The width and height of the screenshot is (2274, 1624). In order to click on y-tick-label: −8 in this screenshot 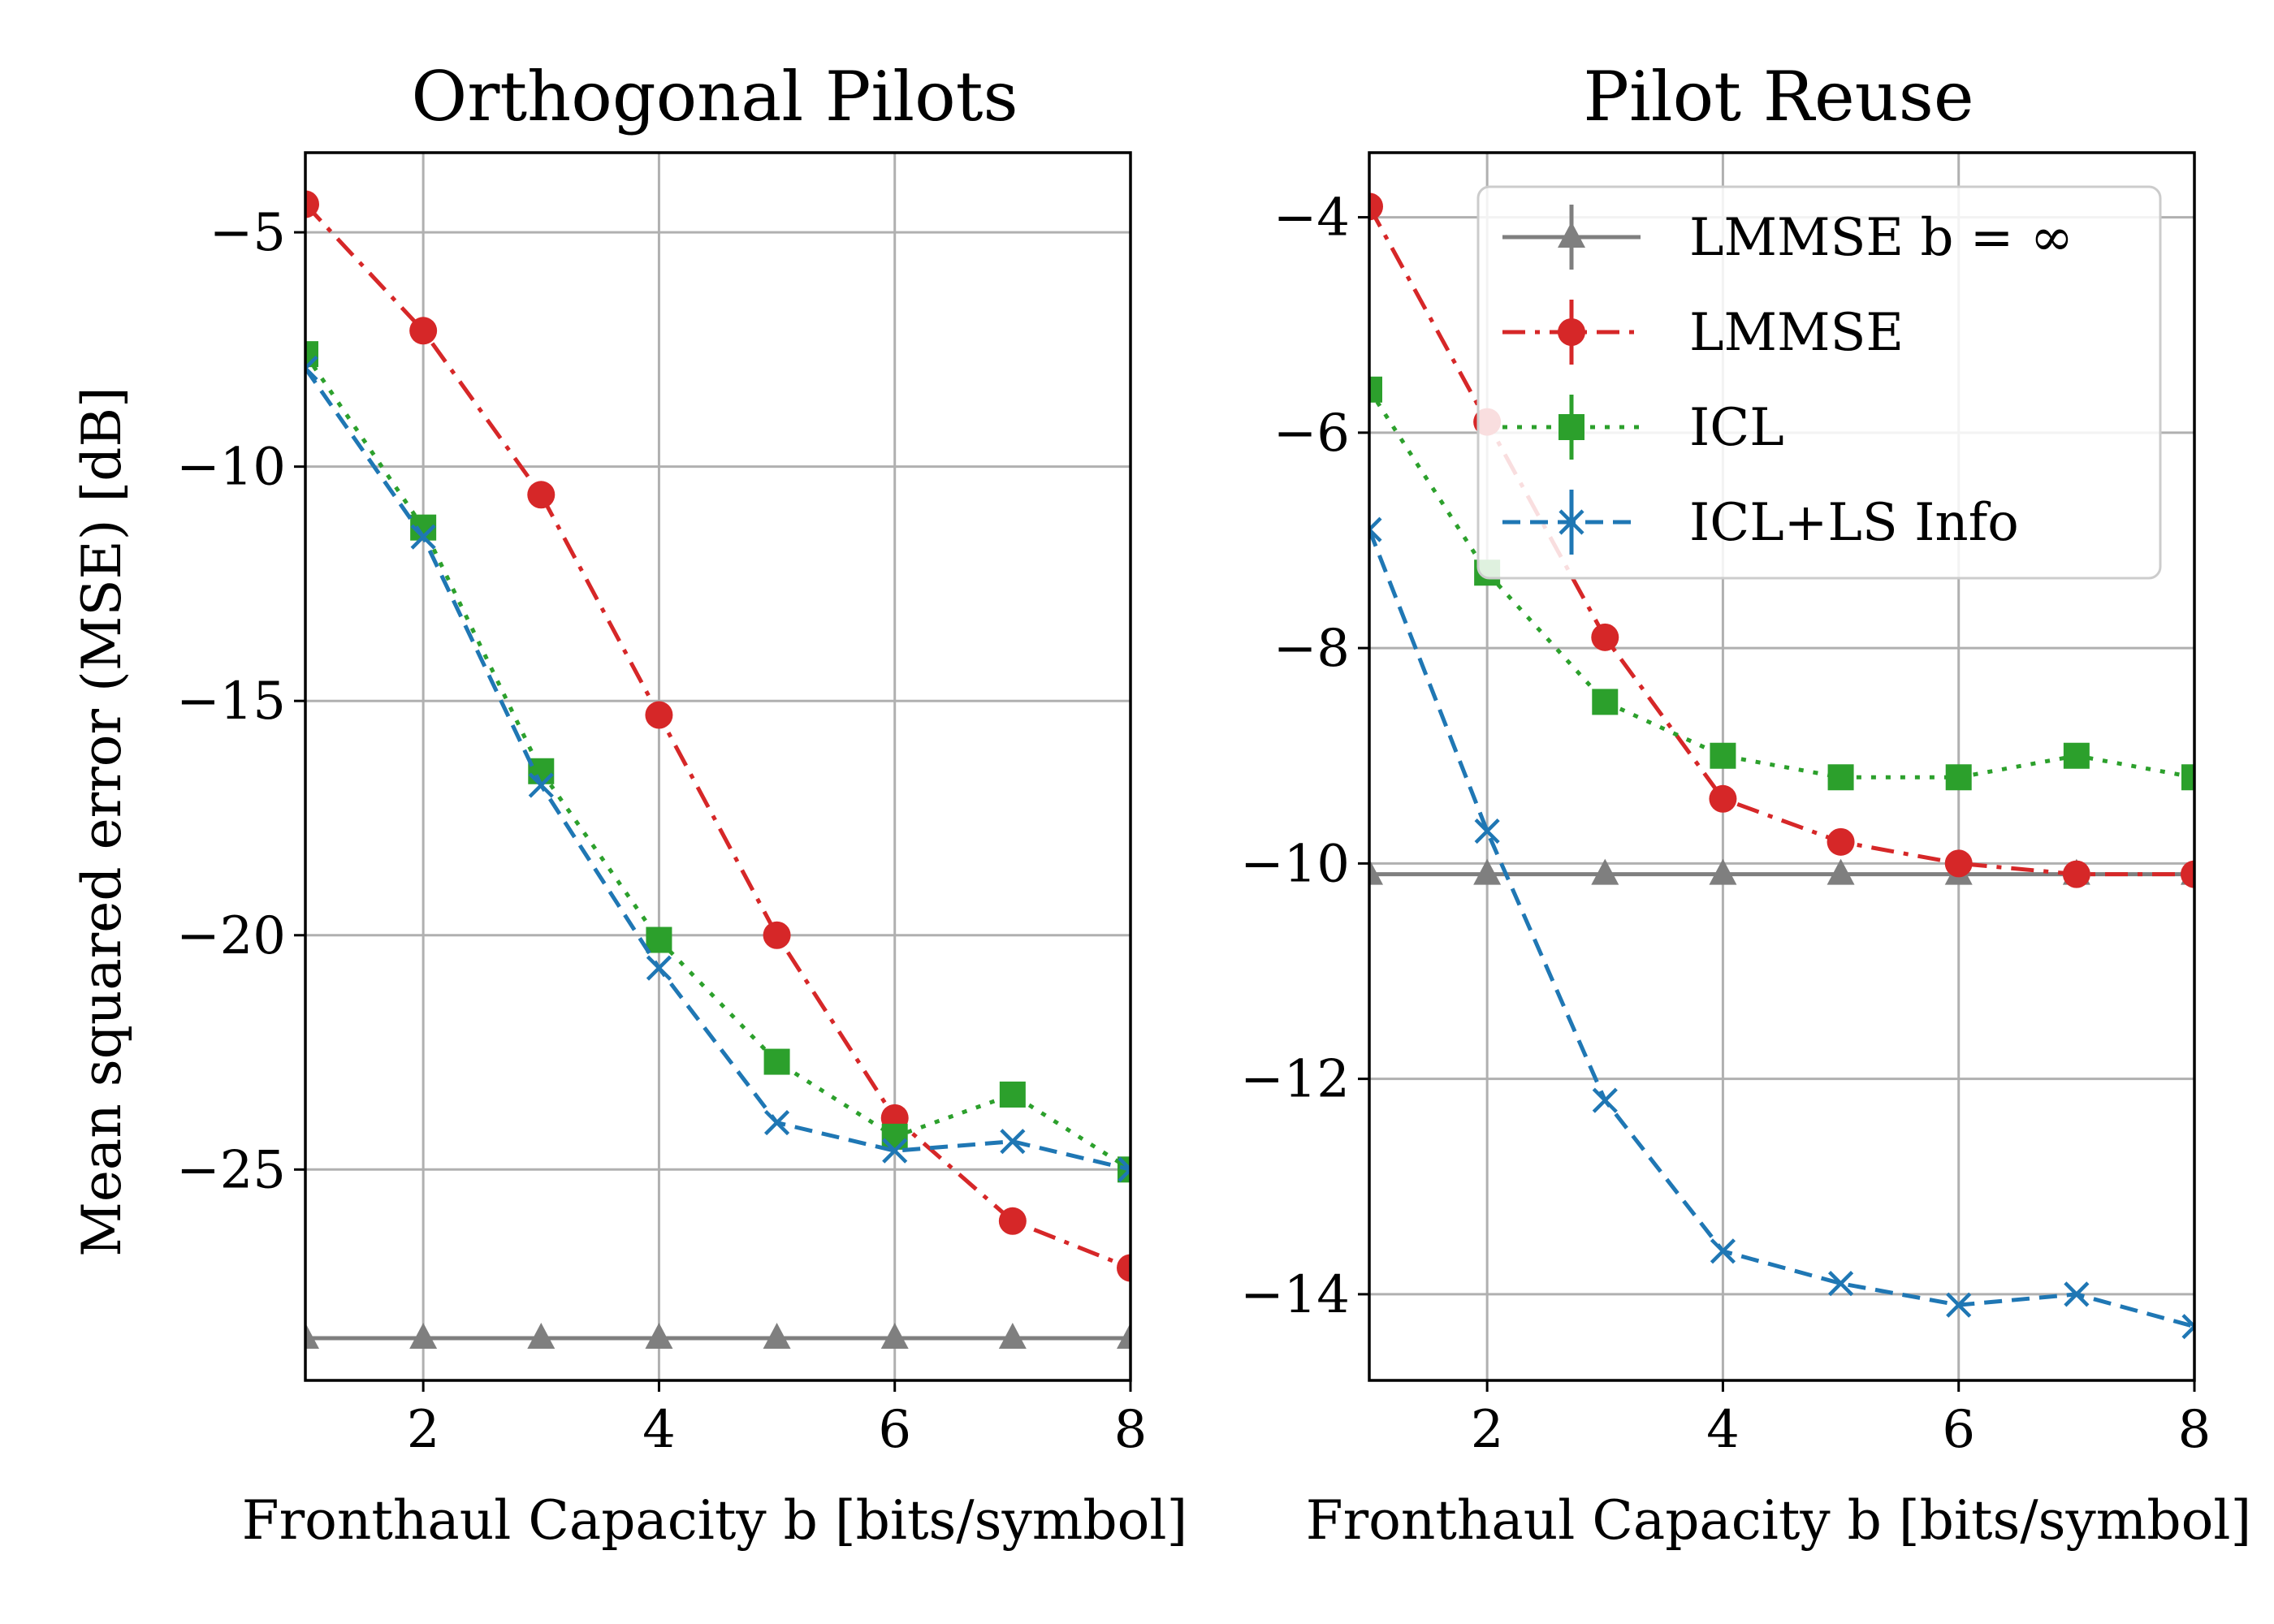, I will do `click(1311, 649)`.